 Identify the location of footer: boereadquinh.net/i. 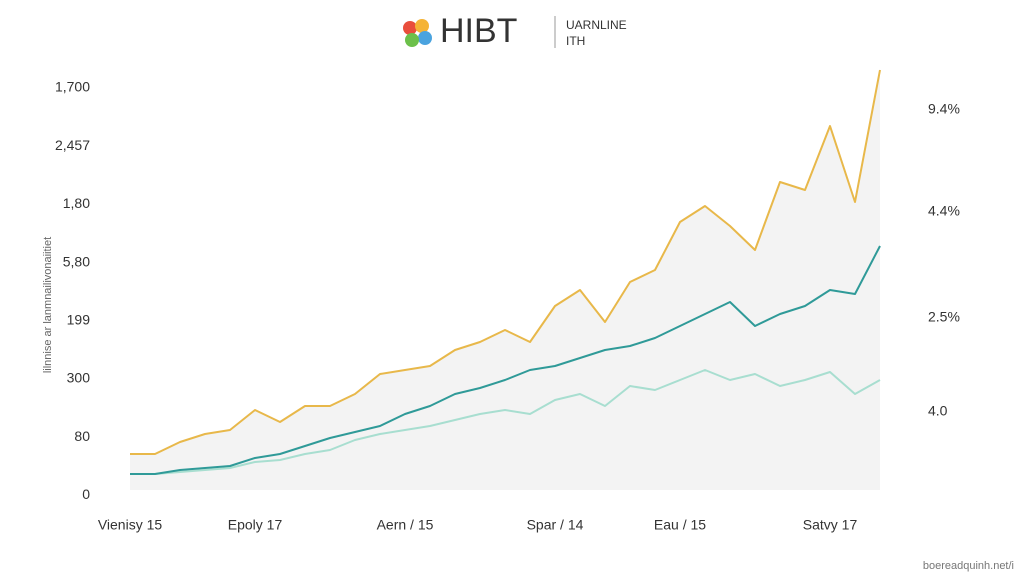
(968, 566).